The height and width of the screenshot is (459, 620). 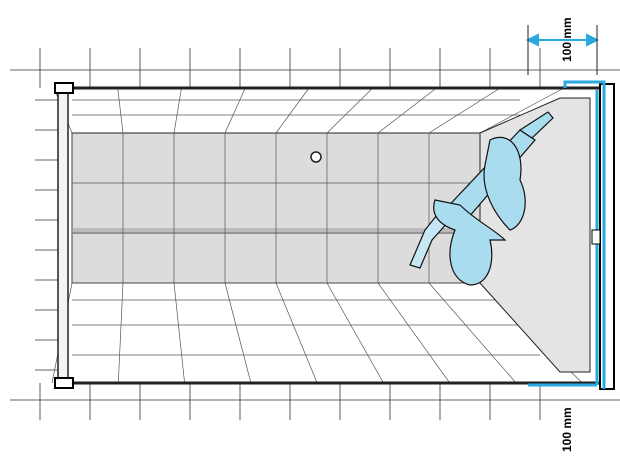 I want to click on hands-caulk-gun, so click(x=481, y=198).